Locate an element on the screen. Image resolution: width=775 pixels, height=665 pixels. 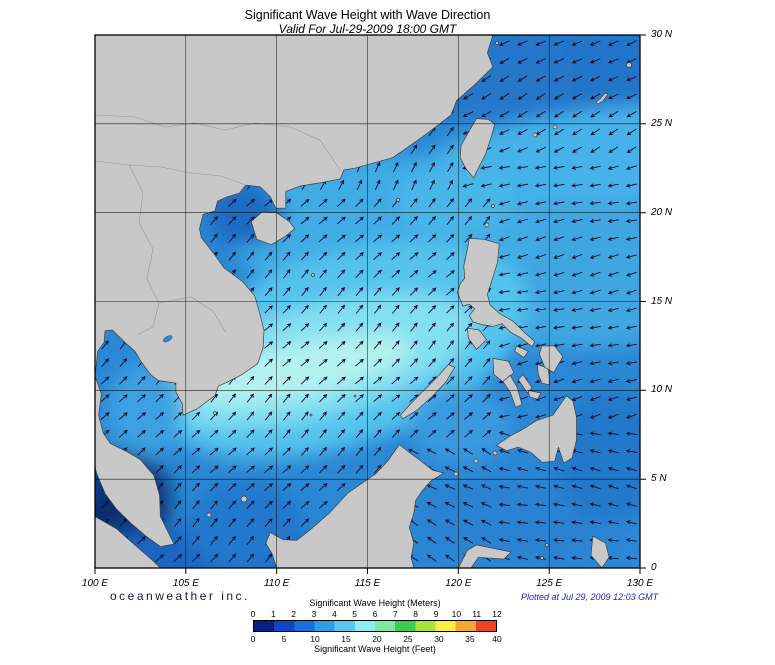
land-sulawesi is located at coordinates (484, 556).